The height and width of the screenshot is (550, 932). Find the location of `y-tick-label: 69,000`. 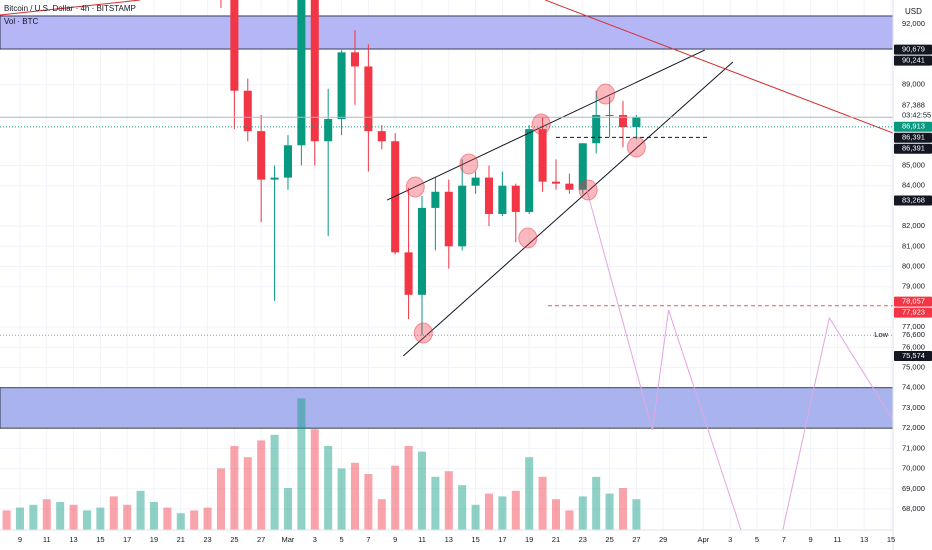

y-tick-label: 69,000 is located at coordinates (913, 488).